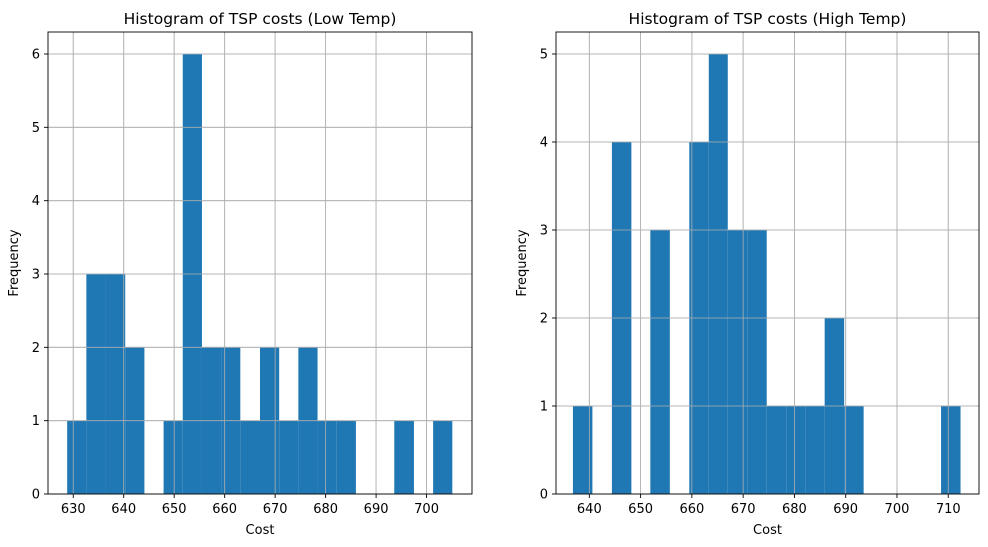 The image size is (988, 547). Describe the element at coordinates (36, 55) in the screenshot. I see `y-tick-label: 6` at that location.